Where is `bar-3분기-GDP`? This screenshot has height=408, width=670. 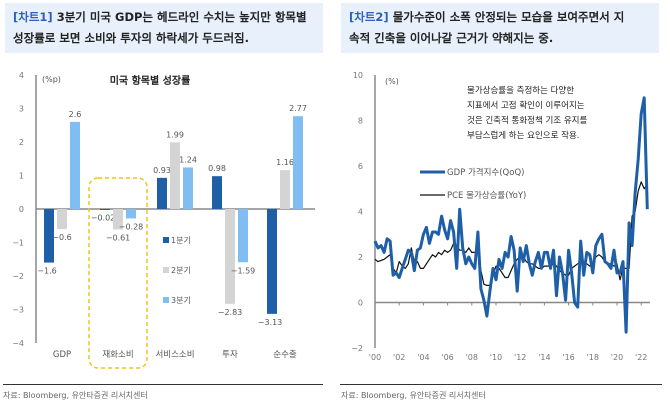 bar-3분기-GDP is located at coordinates (75, 165).